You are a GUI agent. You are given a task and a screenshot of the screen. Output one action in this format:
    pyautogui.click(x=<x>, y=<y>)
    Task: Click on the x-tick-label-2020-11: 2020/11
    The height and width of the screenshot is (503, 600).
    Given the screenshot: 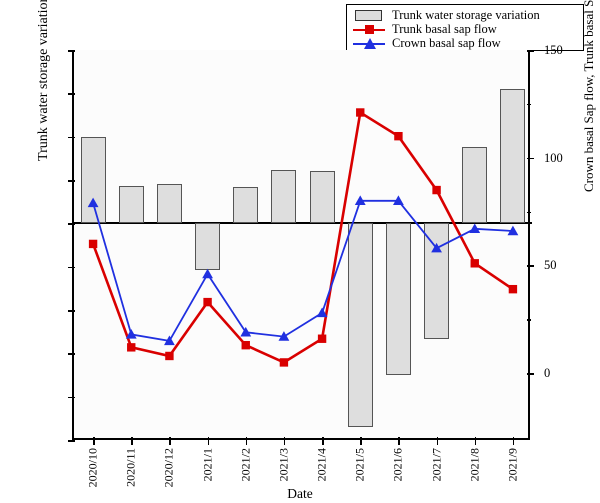 What is the action you would take?
    pyautogui.click(x=130, y=467)
    